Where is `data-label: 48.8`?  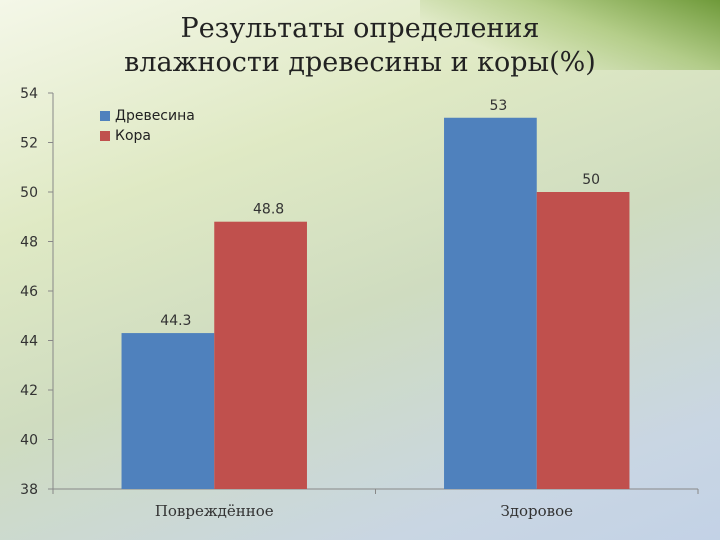 data-label: 48.8 is located at coordinates (268, 210).